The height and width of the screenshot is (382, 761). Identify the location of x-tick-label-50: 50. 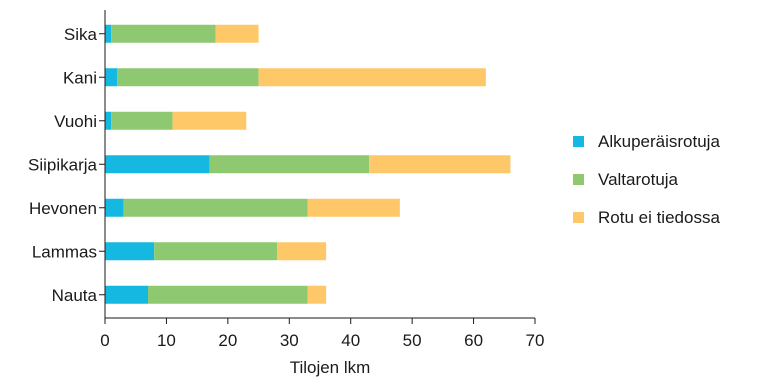
(412, 340).